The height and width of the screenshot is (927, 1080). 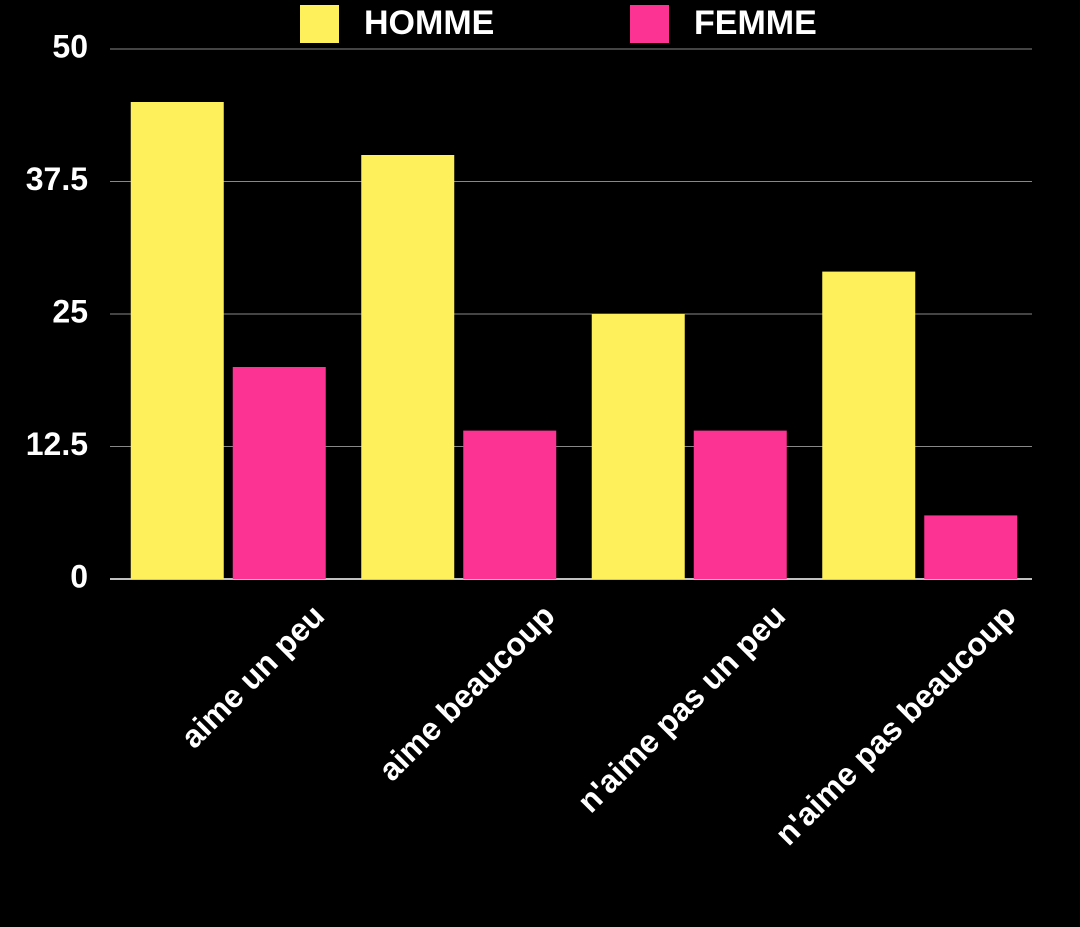 What do you see at coordinates (79, 576) in the screenshot?
I see `y-tick-label: 0` at bounding box center [79, 576].